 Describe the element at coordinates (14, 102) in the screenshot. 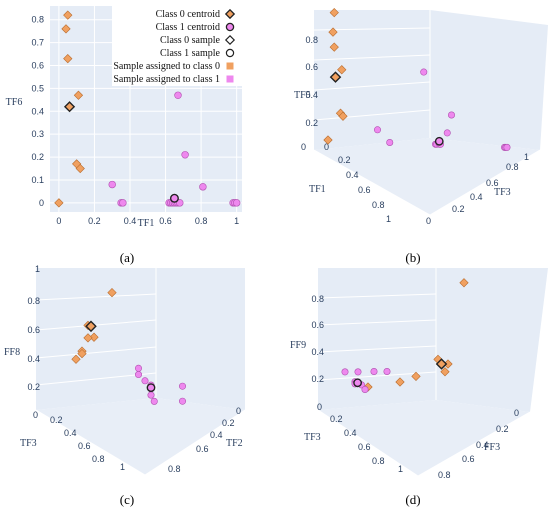

I see `panel-a-ylabel: TF6` at that location.